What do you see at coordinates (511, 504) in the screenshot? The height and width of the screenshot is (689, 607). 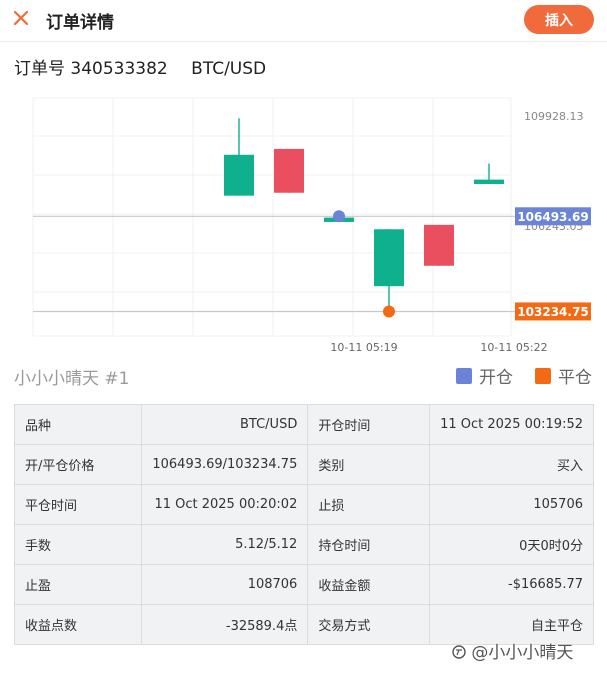 I see `detail-value: 105706` at bounding box center [511, 504].